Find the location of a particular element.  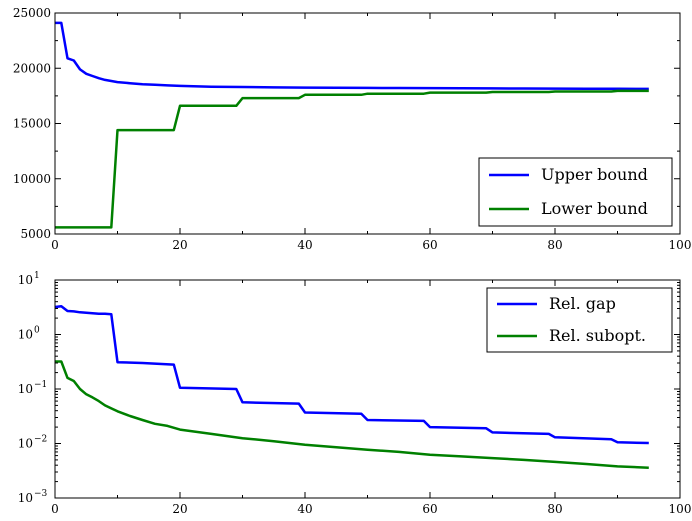

upper-panel-legend: Upper bound Lower bound is located at coordinates (575, 192).